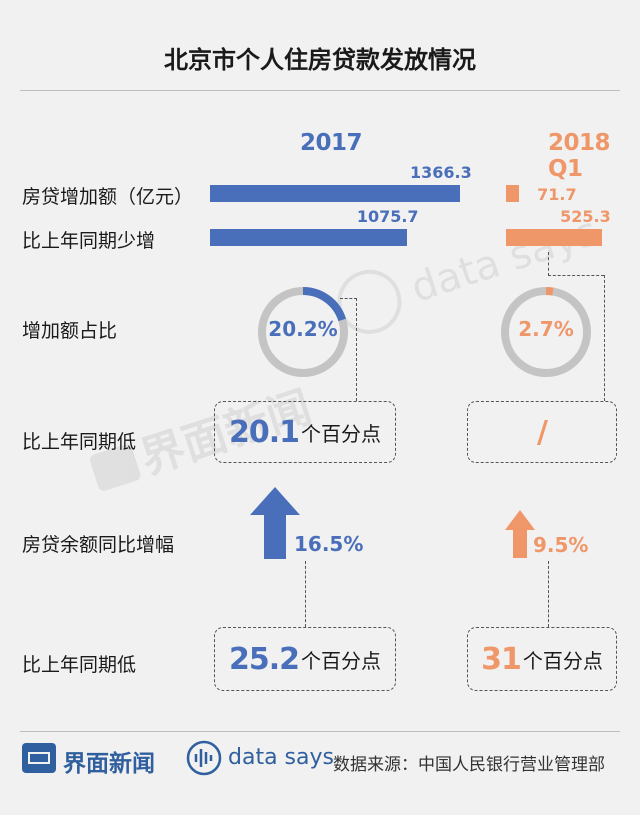 The width and height of the screenshot is (640, 815). What do you see at coordinates (469, 765) in the screenshot?
I see `footer-source: 数据来源：中国人民银行营业管理部` at bounding box center [469, 765].